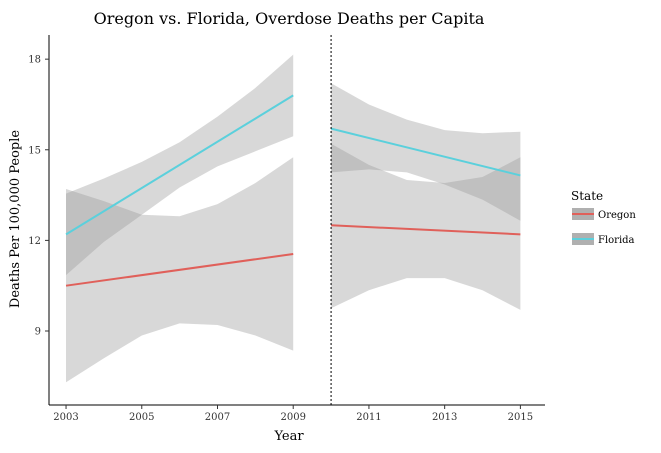 The width and height of the screenshot is (661, 453). I want to click on legend: State Oregon Florida, so click(603, 217).